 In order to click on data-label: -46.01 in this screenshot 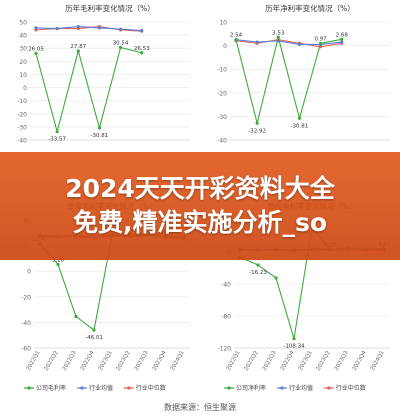, I will do `click(94, 338)`.